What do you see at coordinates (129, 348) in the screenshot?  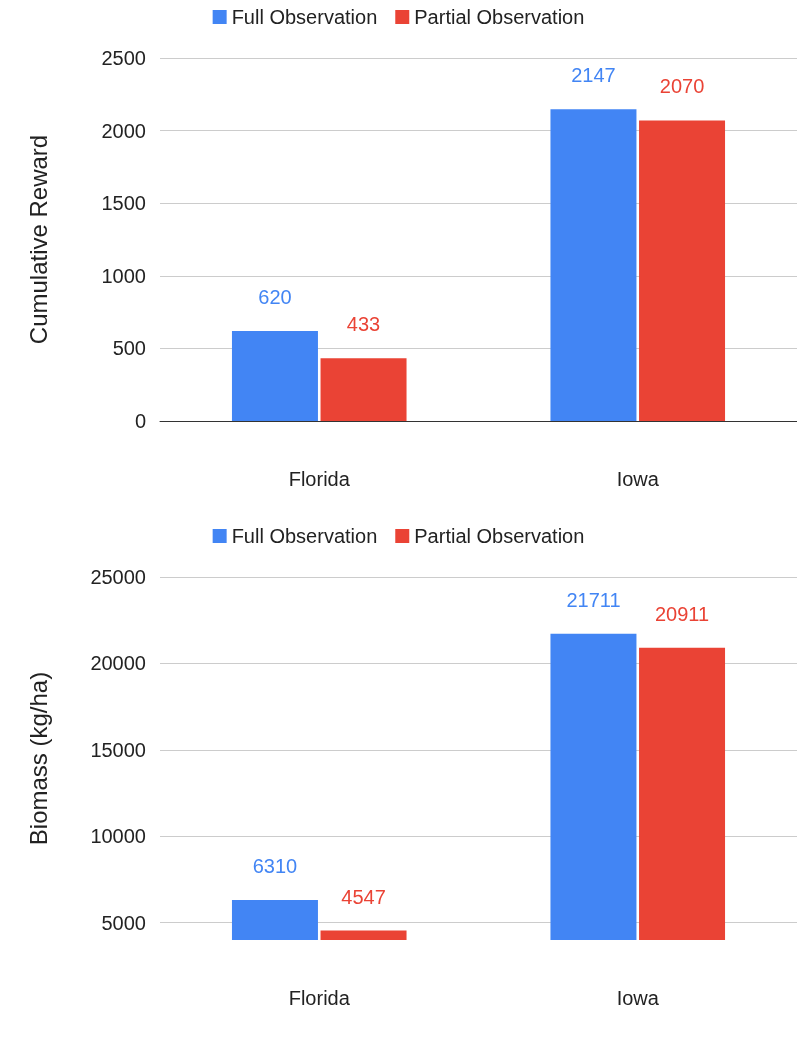 I see `y-tick-label: 500` at bounding box center [129, 348].